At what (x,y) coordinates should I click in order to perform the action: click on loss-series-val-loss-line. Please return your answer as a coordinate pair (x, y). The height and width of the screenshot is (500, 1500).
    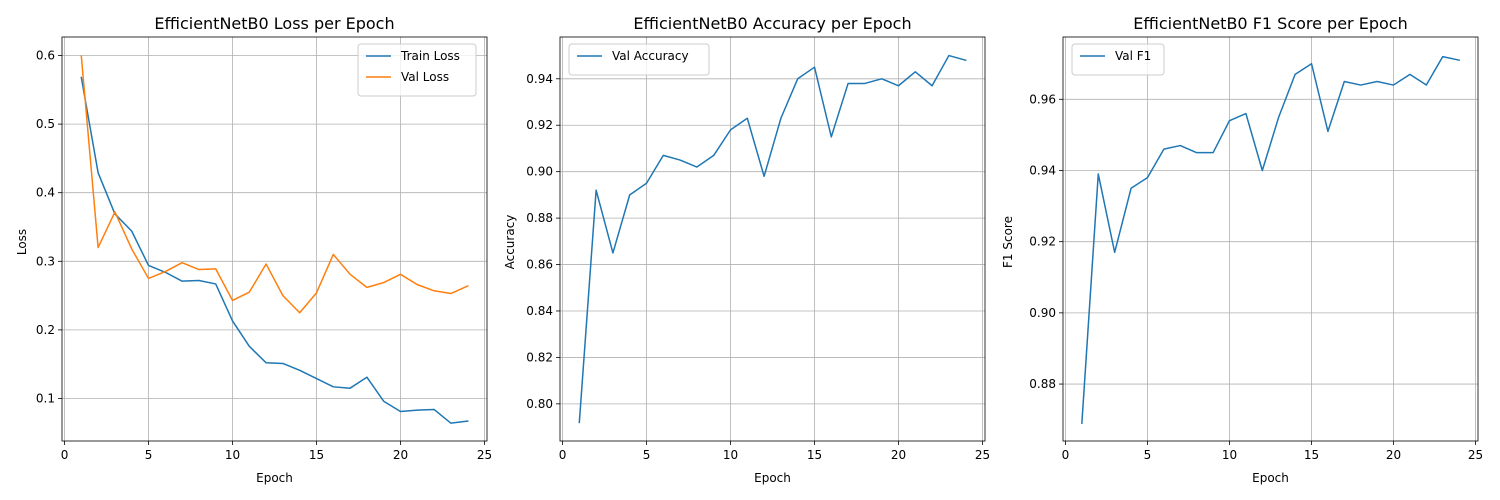
    Looking at the image, I should click on (274, 184).